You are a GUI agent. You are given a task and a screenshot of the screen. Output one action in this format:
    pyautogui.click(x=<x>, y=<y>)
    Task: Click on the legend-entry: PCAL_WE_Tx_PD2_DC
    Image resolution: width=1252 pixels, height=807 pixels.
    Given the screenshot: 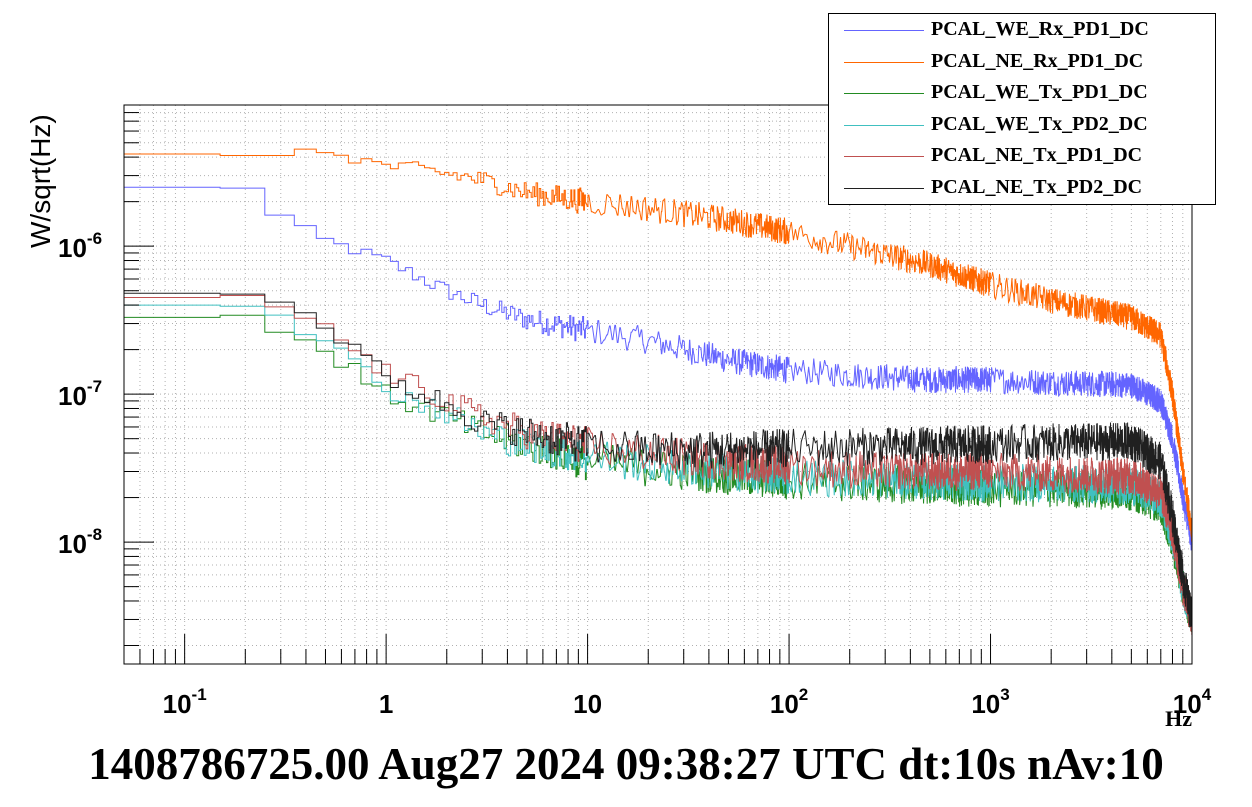 What is the action you would take?
    pyautogui.click(x=1023, y=126)
    